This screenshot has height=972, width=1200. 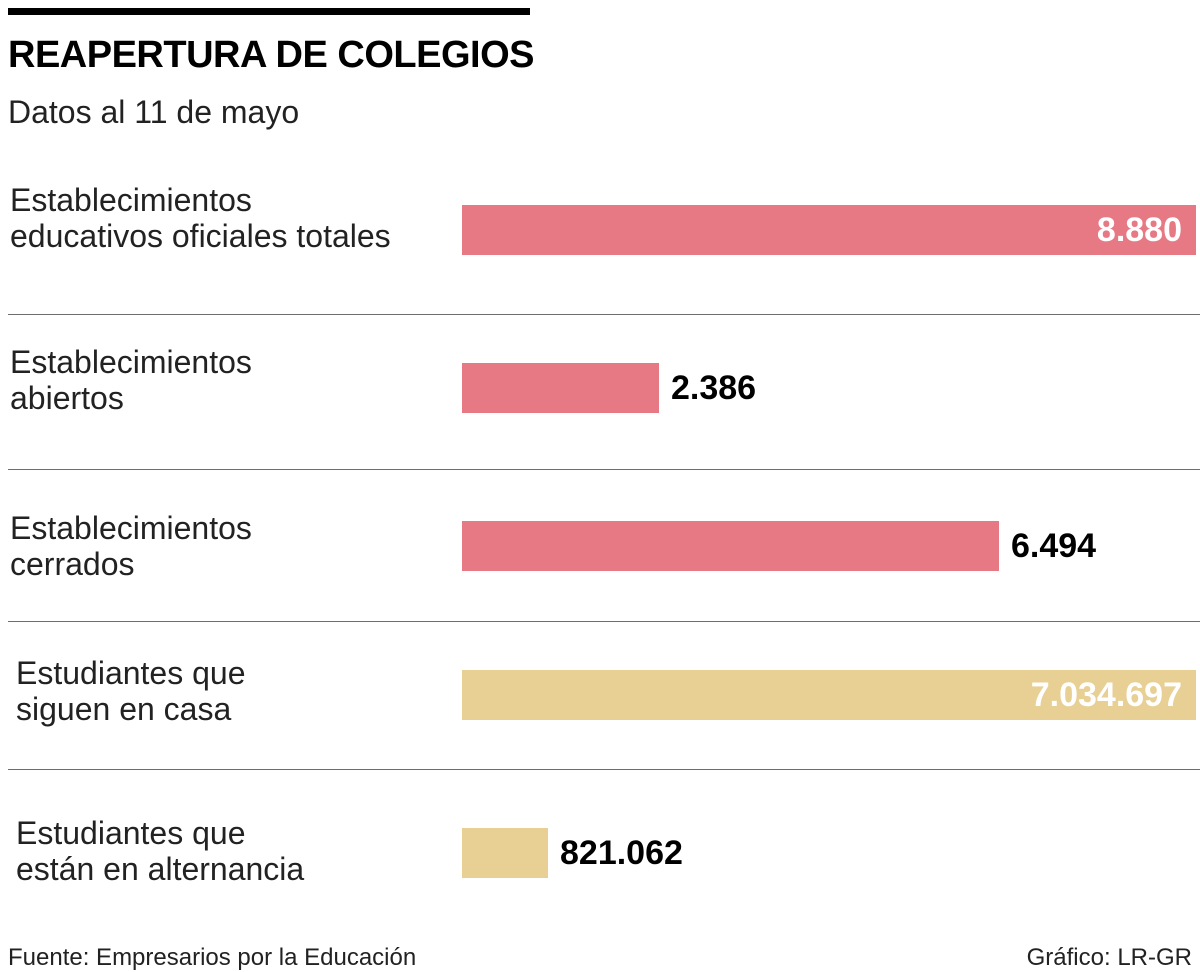 I want to click on value-label: 7.034.697, so click(x=1106, y=695).